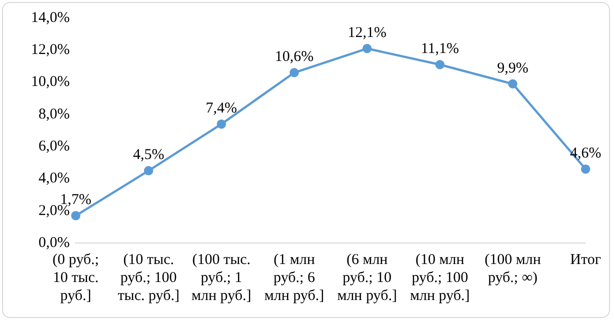  What do you see at coordinates (294, 57) in the screenshot?
I see `data-label: 10,6%` at bounding box center [294, 57].